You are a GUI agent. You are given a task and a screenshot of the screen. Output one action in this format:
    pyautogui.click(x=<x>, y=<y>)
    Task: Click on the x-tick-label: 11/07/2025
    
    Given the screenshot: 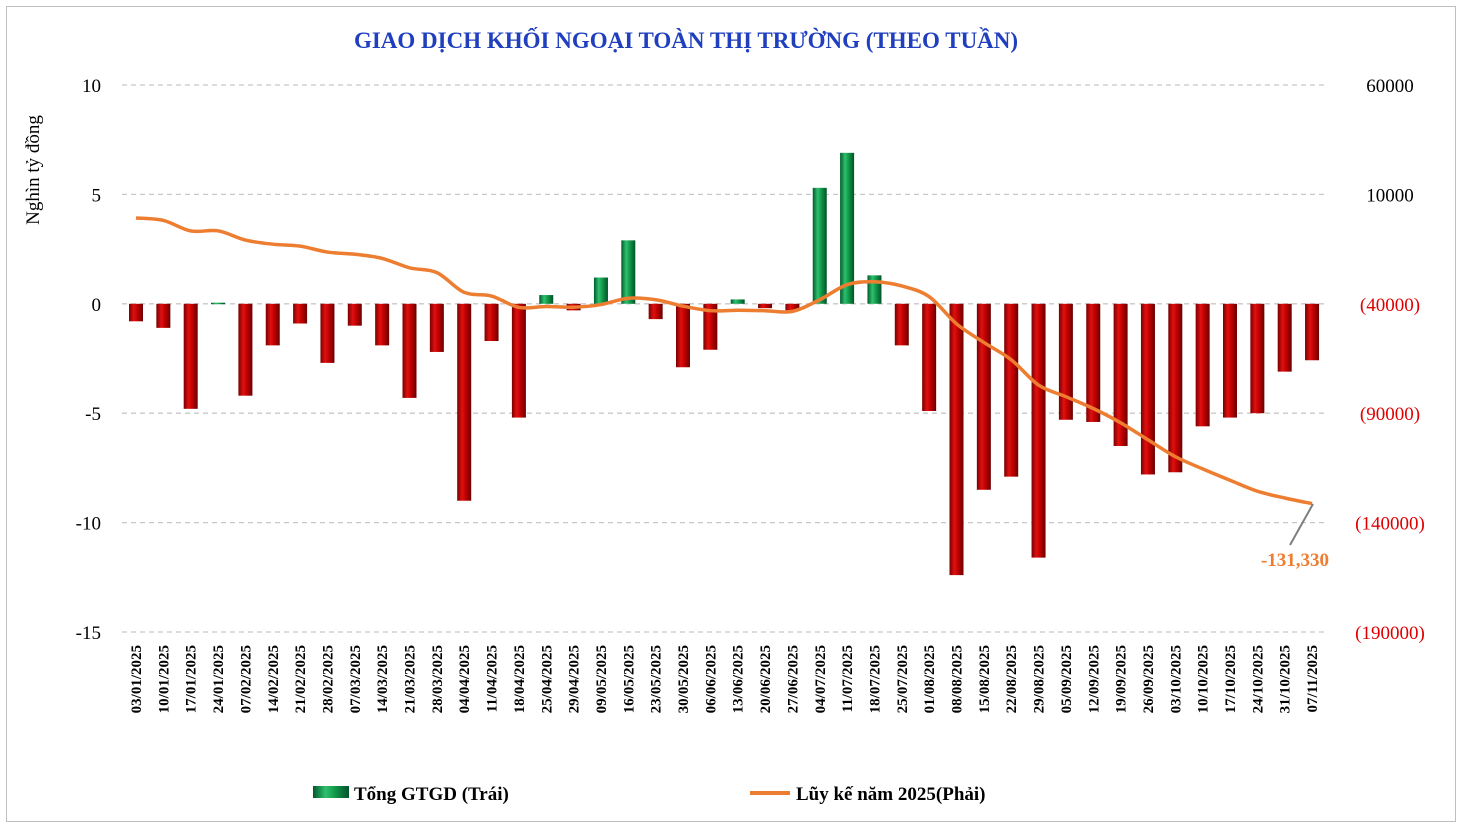 What is the action you would take?
    pyautogui.click(x=848, y=679)
    